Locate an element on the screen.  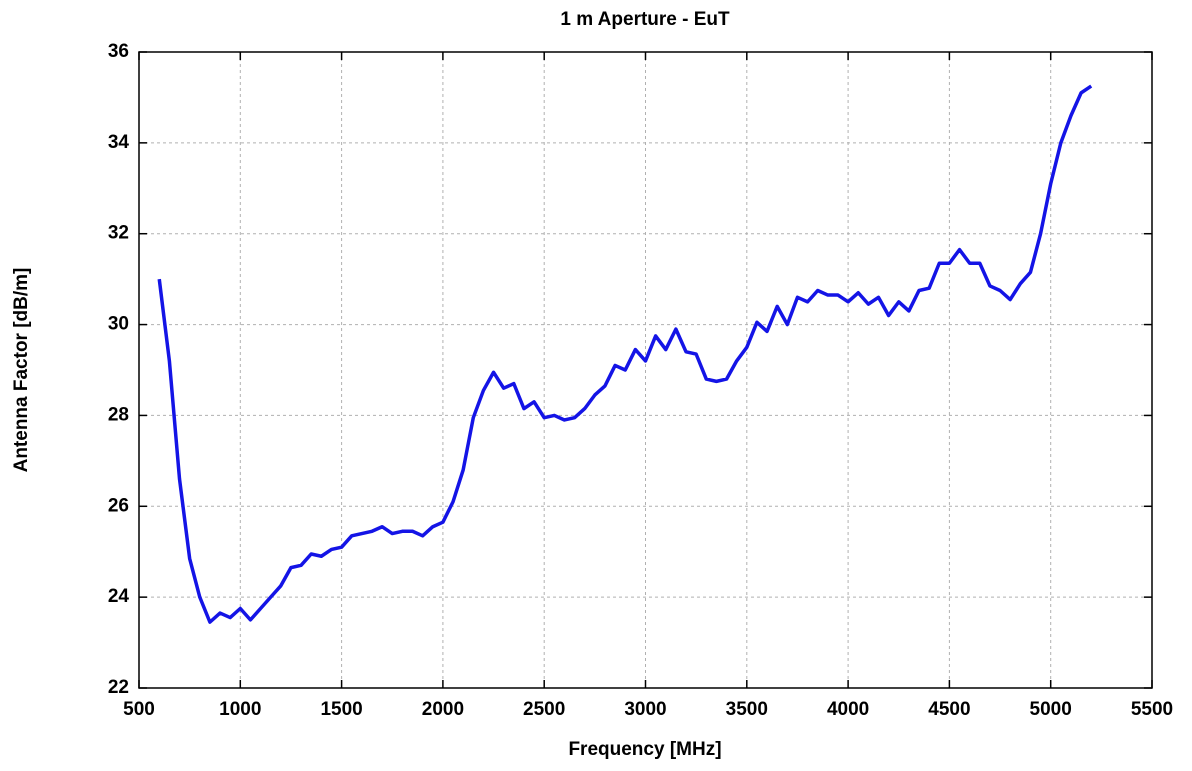
x-tick-label: 2000 is located at coordinates (443, 709).